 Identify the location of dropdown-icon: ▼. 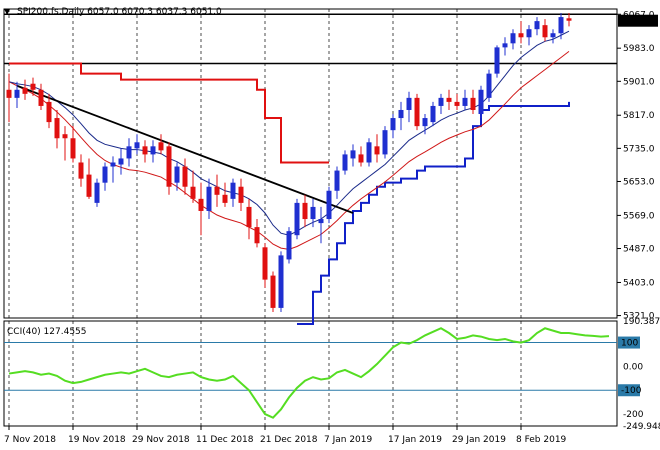
(7, 11).